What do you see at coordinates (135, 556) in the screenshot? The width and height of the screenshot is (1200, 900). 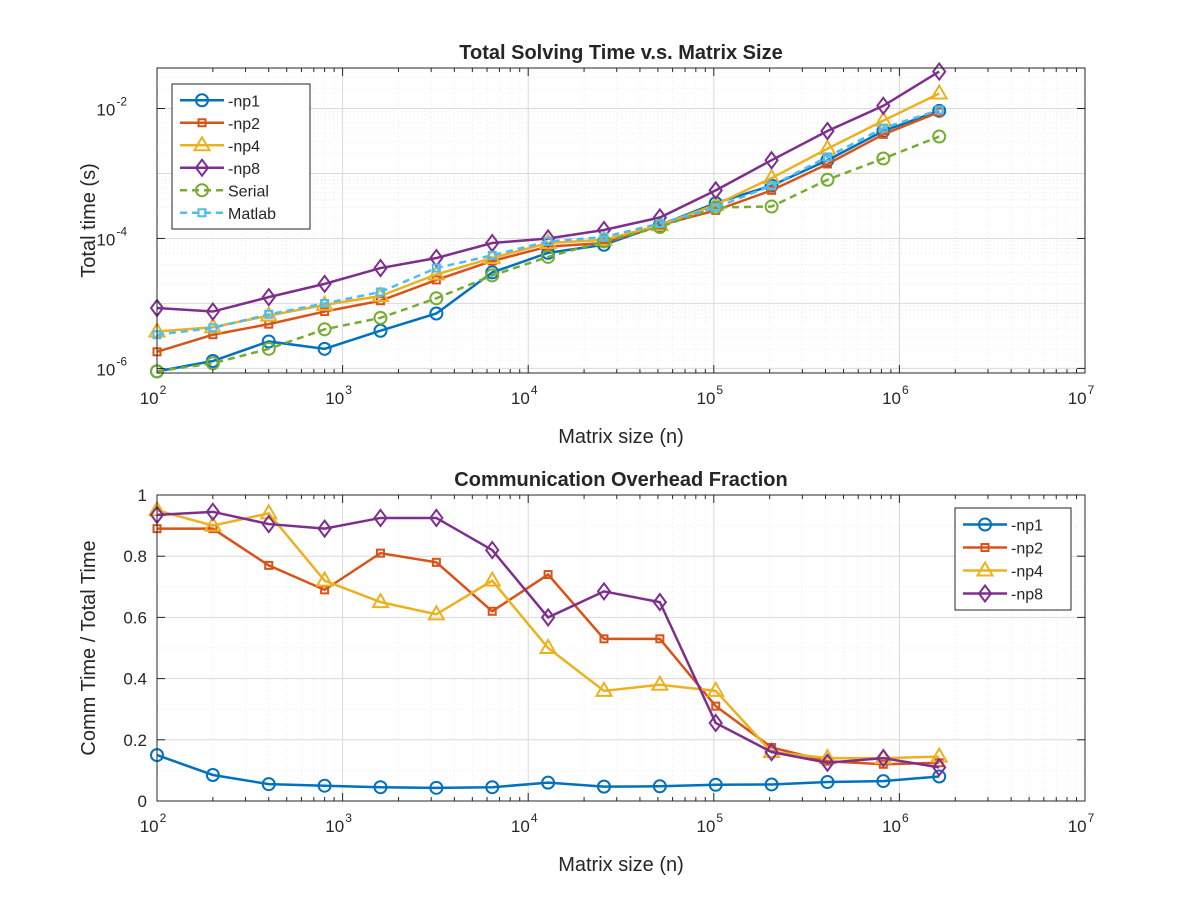 I see `y-tick-label: 0.8` at bounding box center [135, 556].